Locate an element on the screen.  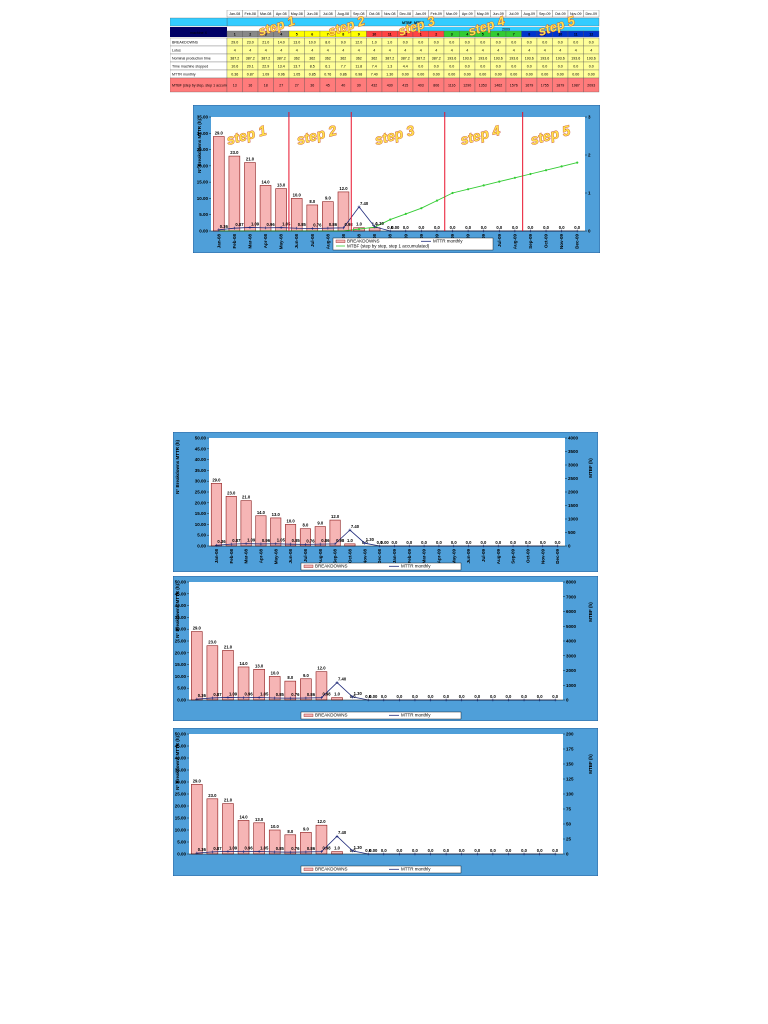
mttr-label: 0.86 is located at coordinates (325, 540).